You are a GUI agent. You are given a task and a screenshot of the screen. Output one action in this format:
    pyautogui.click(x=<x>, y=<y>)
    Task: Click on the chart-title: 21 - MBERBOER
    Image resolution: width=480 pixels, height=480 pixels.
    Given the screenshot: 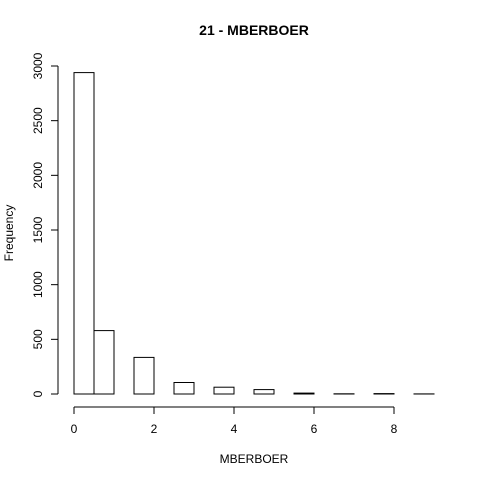 What is the action you would take?
    pyautogui.click(x=254, y=30)
    